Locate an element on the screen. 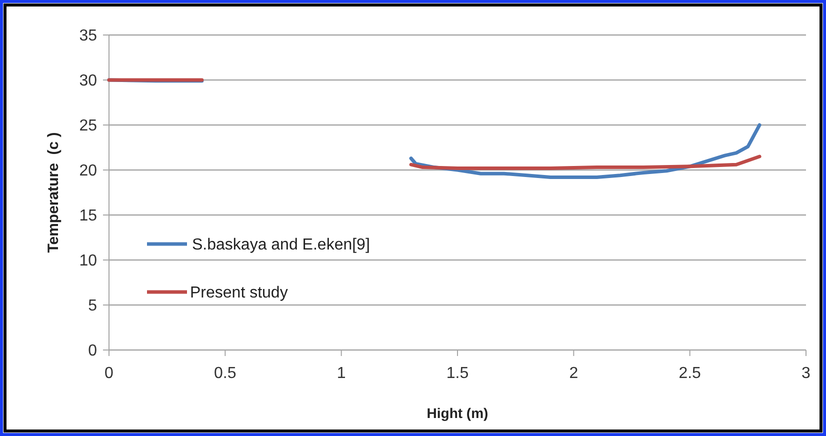 This screenshot has width=826, height=436. y-tick-label: 35 is located at coordinates (88, 36).